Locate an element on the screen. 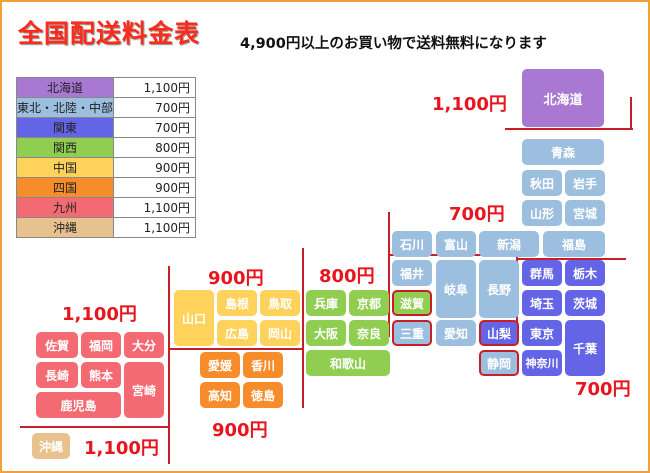 The image size is (650, 473). kanto-price-label: 700円 is located at coordinates (603, 389).